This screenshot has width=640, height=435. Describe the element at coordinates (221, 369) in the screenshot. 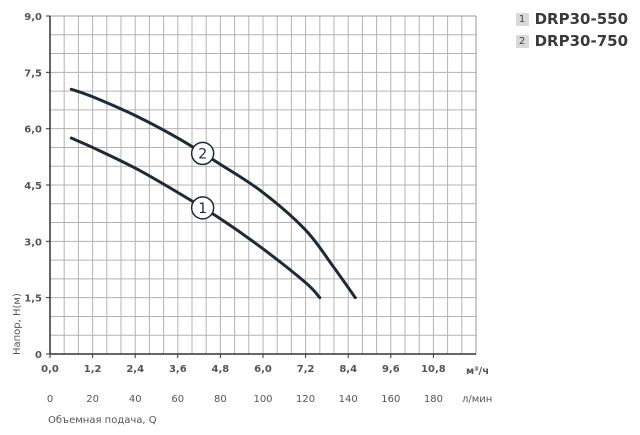

I see `x-tick-label: 4,8` at that location.